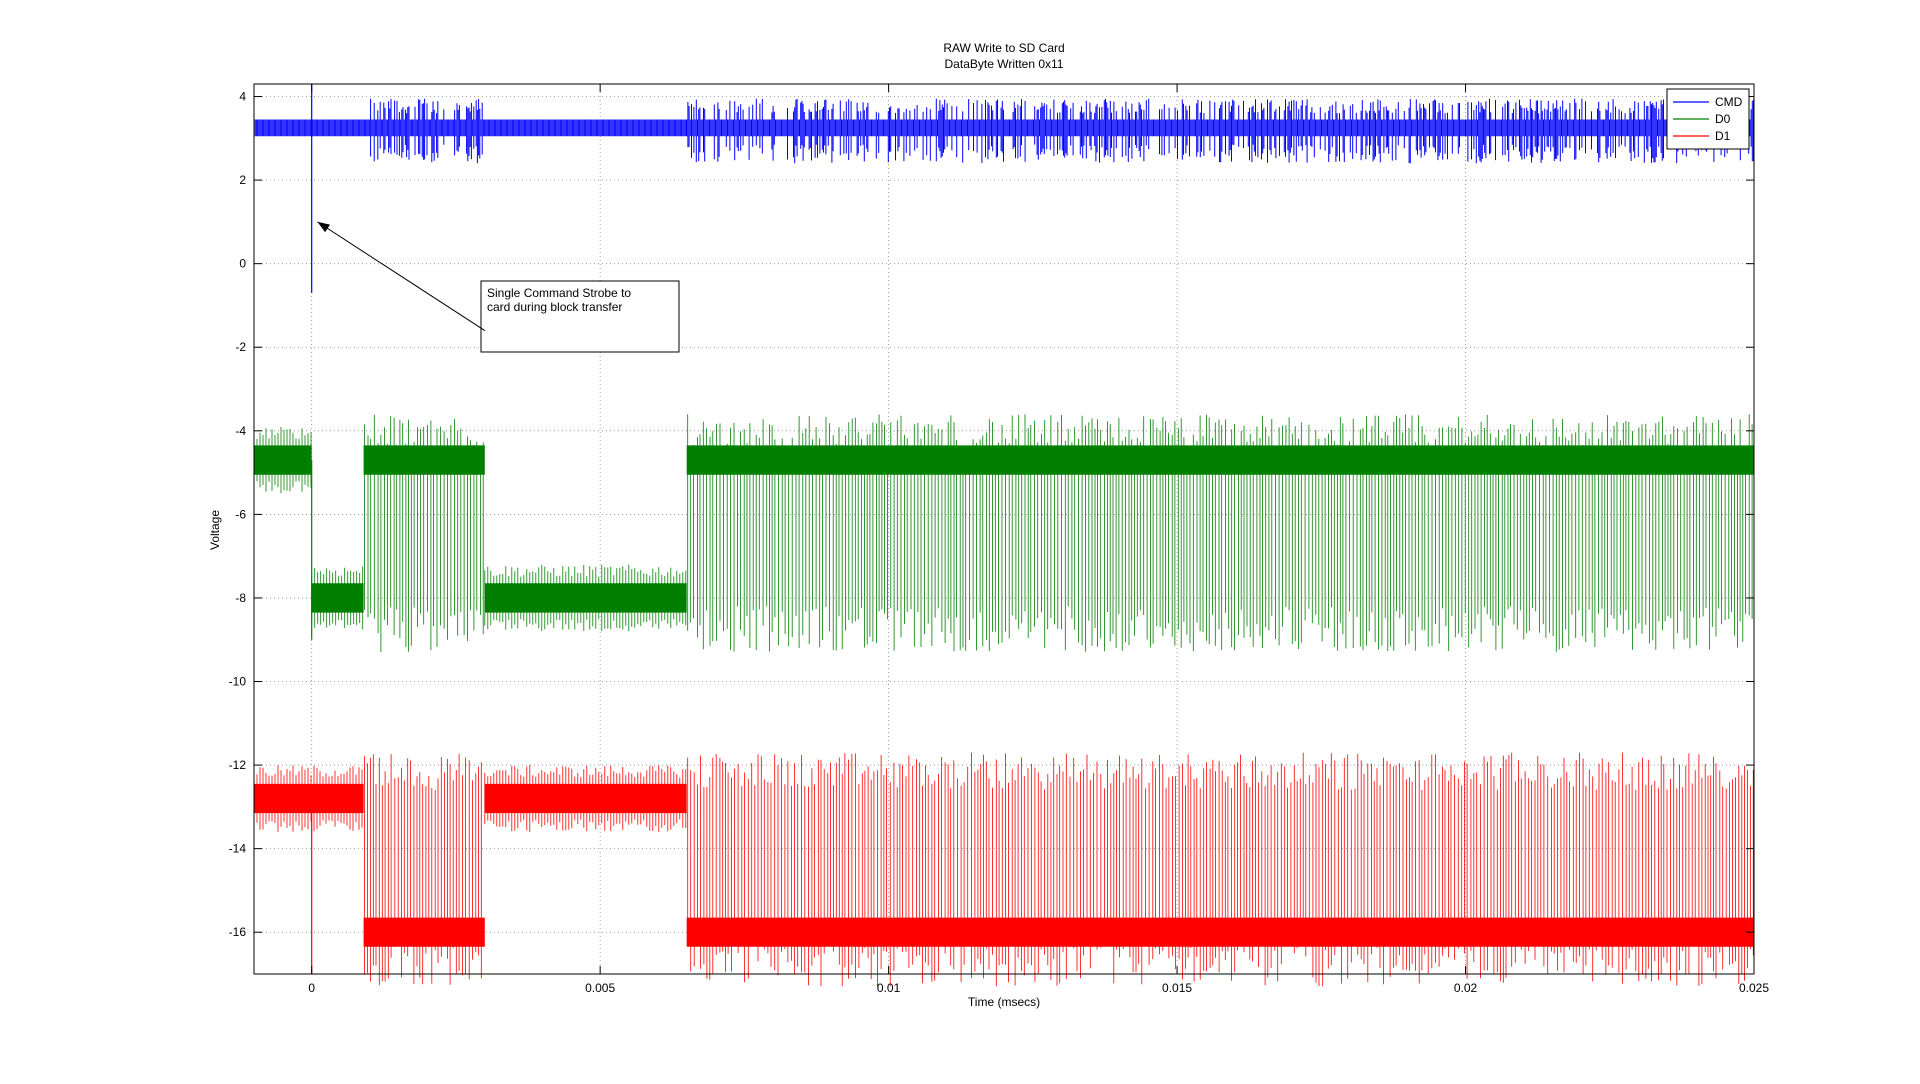 The height and width of the screenshot is (1084, 1920). Describe the element at coordinates (554, 307) in the screenshot. I see `annotation-text-line: card during block transfer` at that location.